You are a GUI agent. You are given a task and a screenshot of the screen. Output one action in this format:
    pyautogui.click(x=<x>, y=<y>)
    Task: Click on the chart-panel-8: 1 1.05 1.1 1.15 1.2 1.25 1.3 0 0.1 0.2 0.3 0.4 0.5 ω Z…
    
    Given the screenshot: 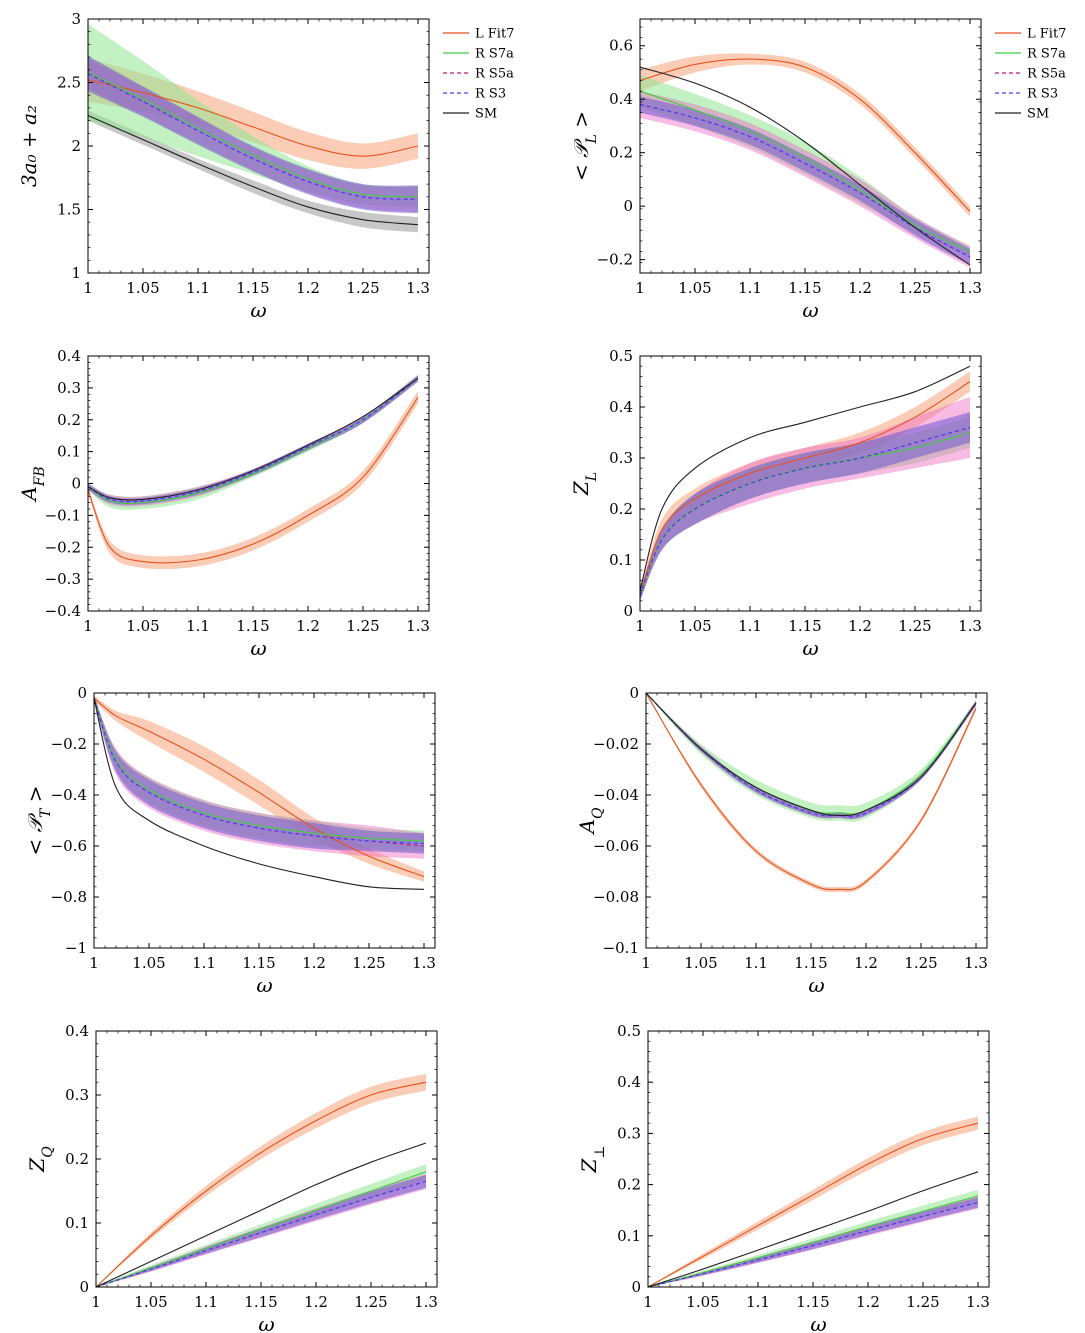 What is the action you would take?
    pyautogui.click(x=783, y=1177)
    